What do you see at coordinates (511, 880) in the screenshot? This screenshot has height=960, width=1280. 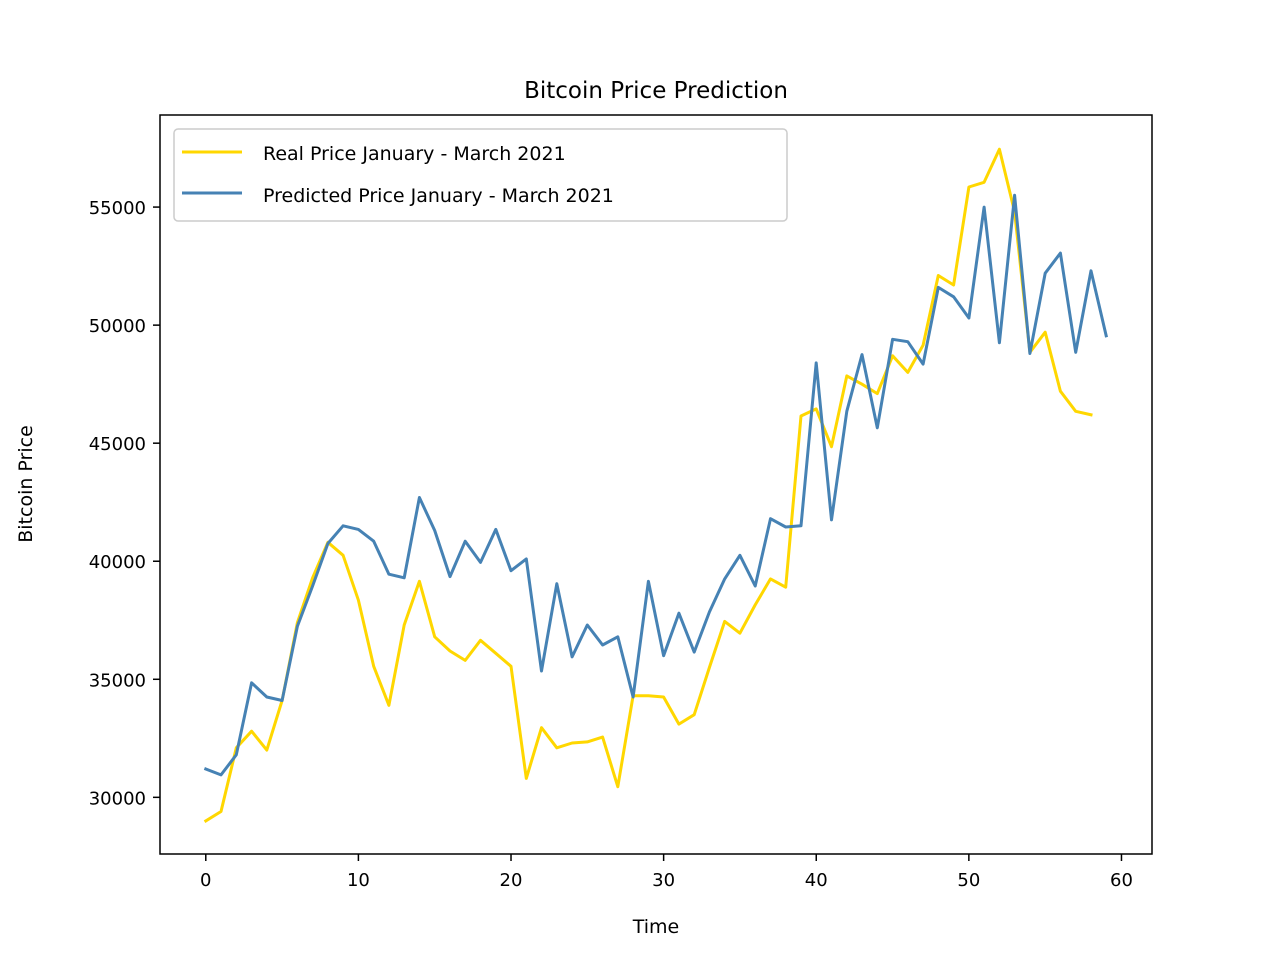 I see `x-tick-label: 20` at bounding box center [511, 880].